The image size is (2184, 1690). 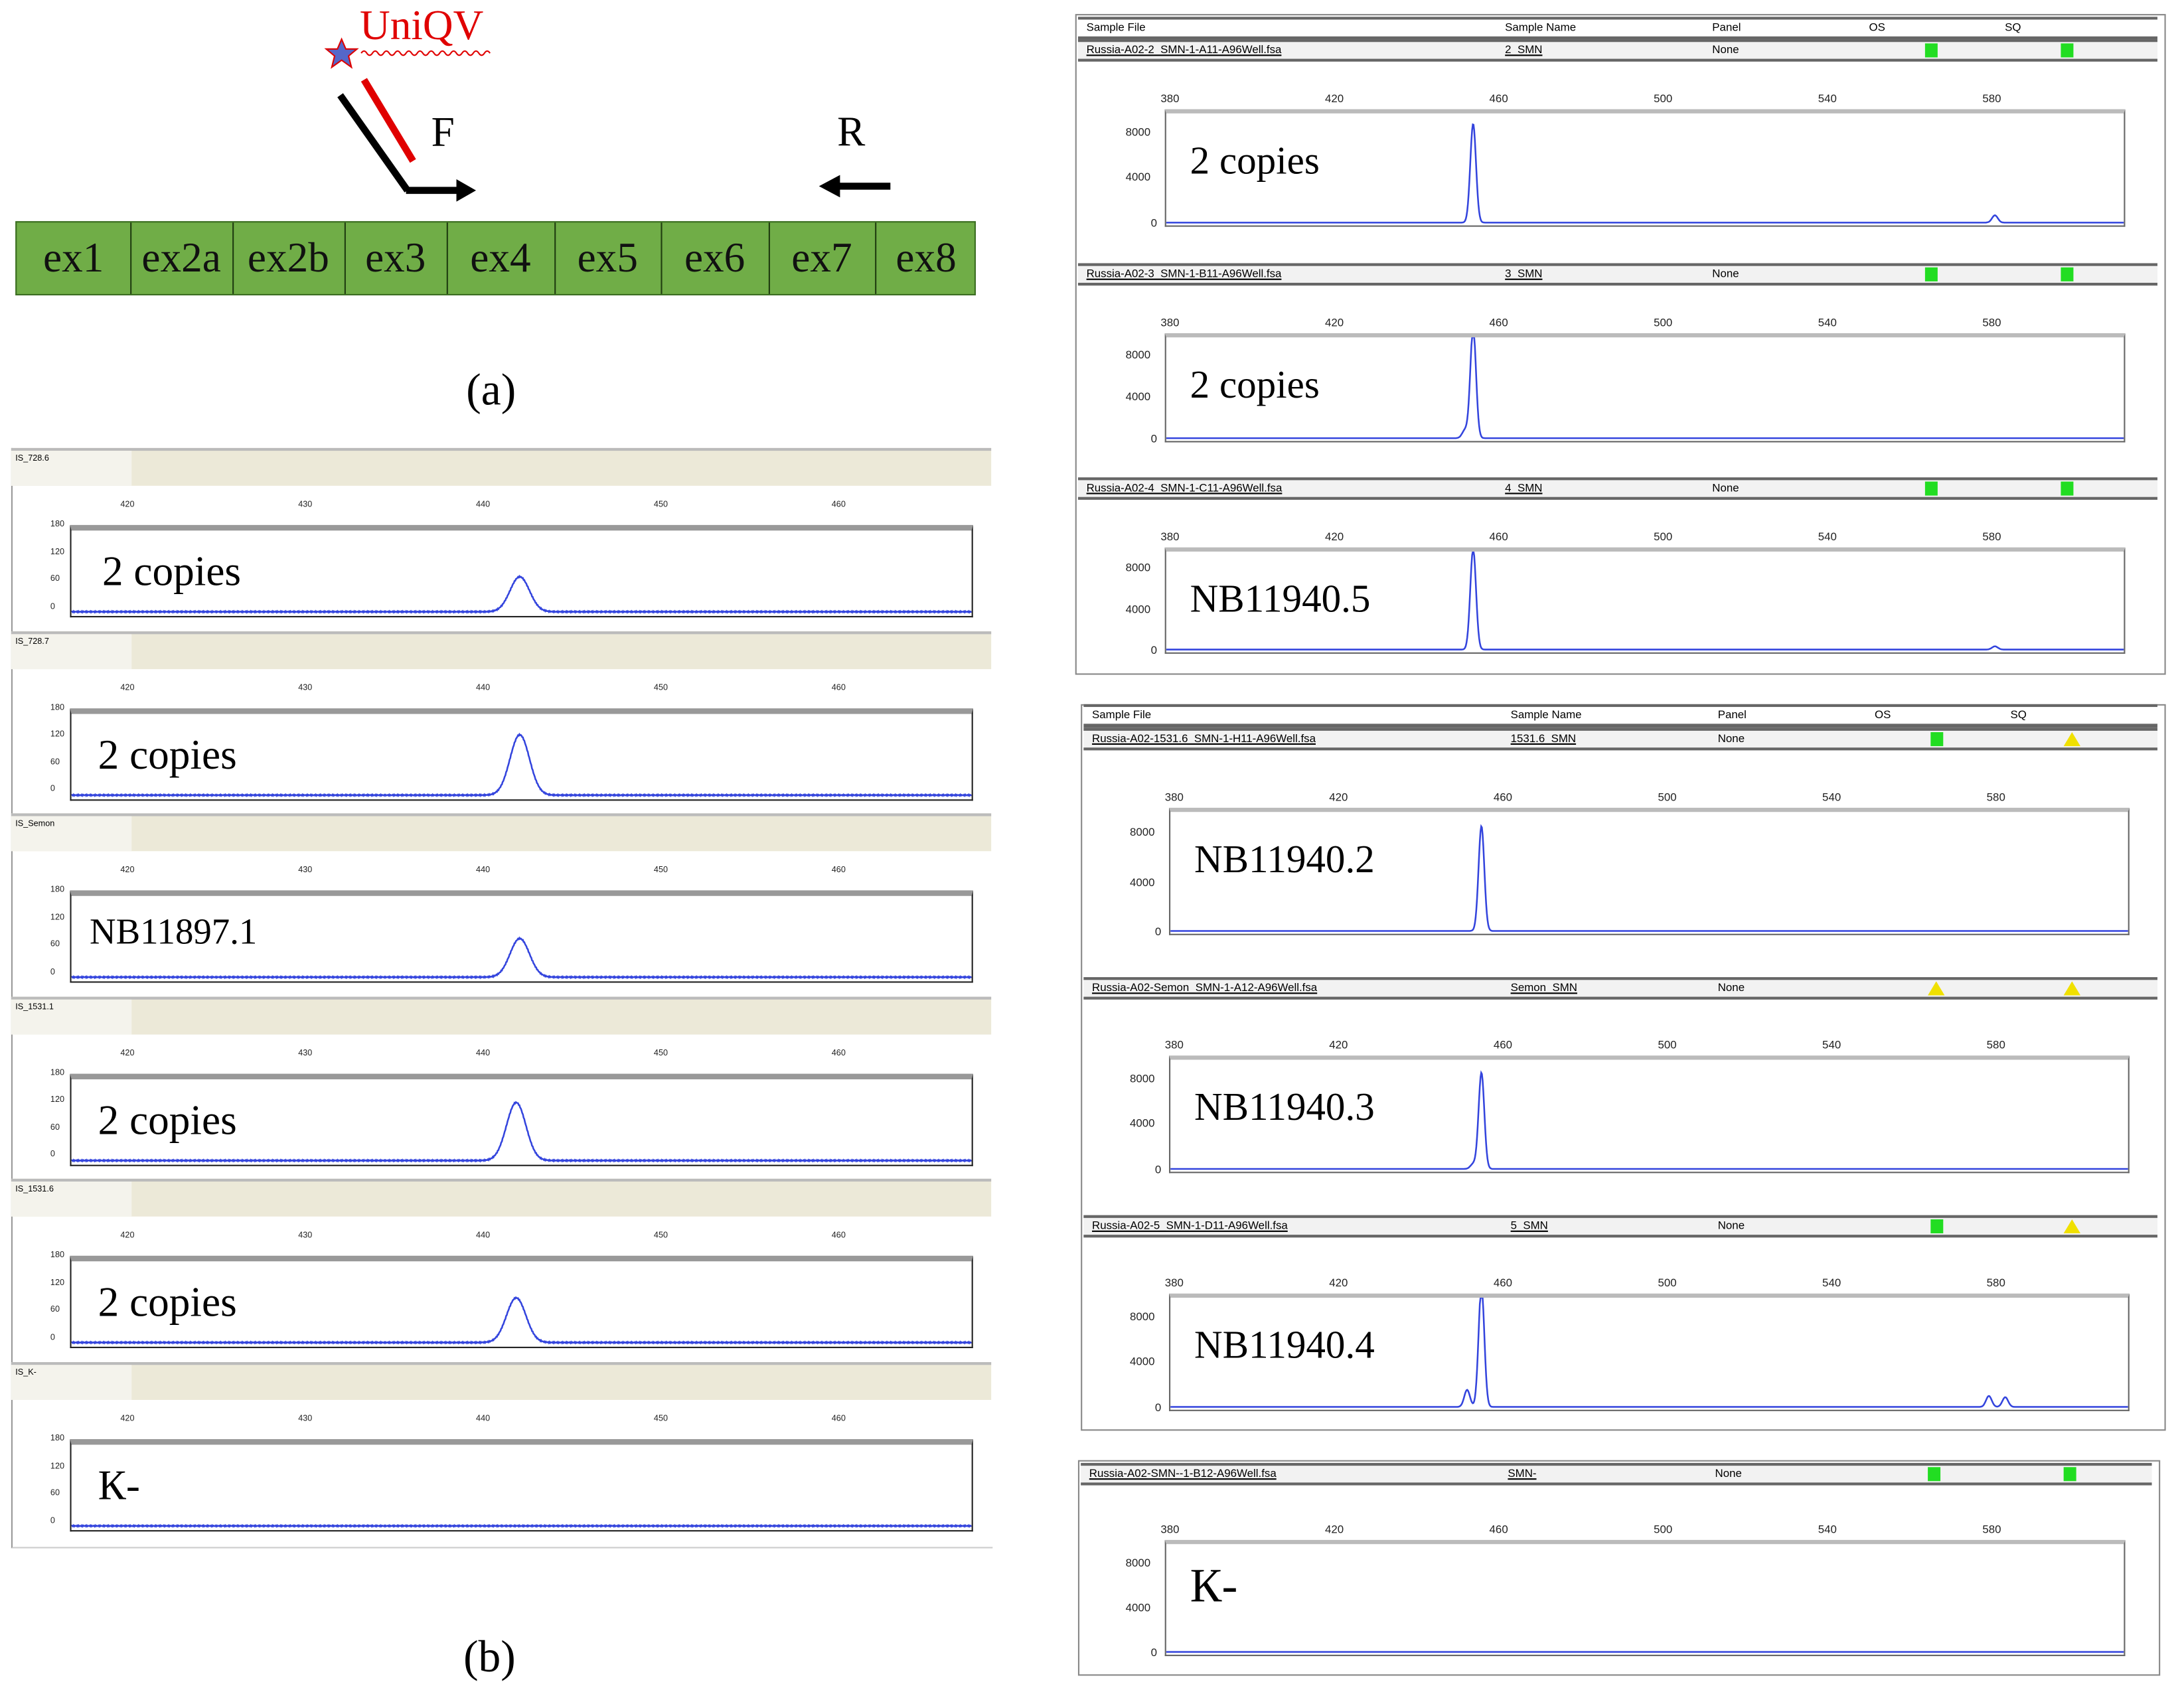 What do you see at coordinates (71, 1382) in the screenshot?
I see `sample-label: IS_K-` at bounding box center [71, 1382].